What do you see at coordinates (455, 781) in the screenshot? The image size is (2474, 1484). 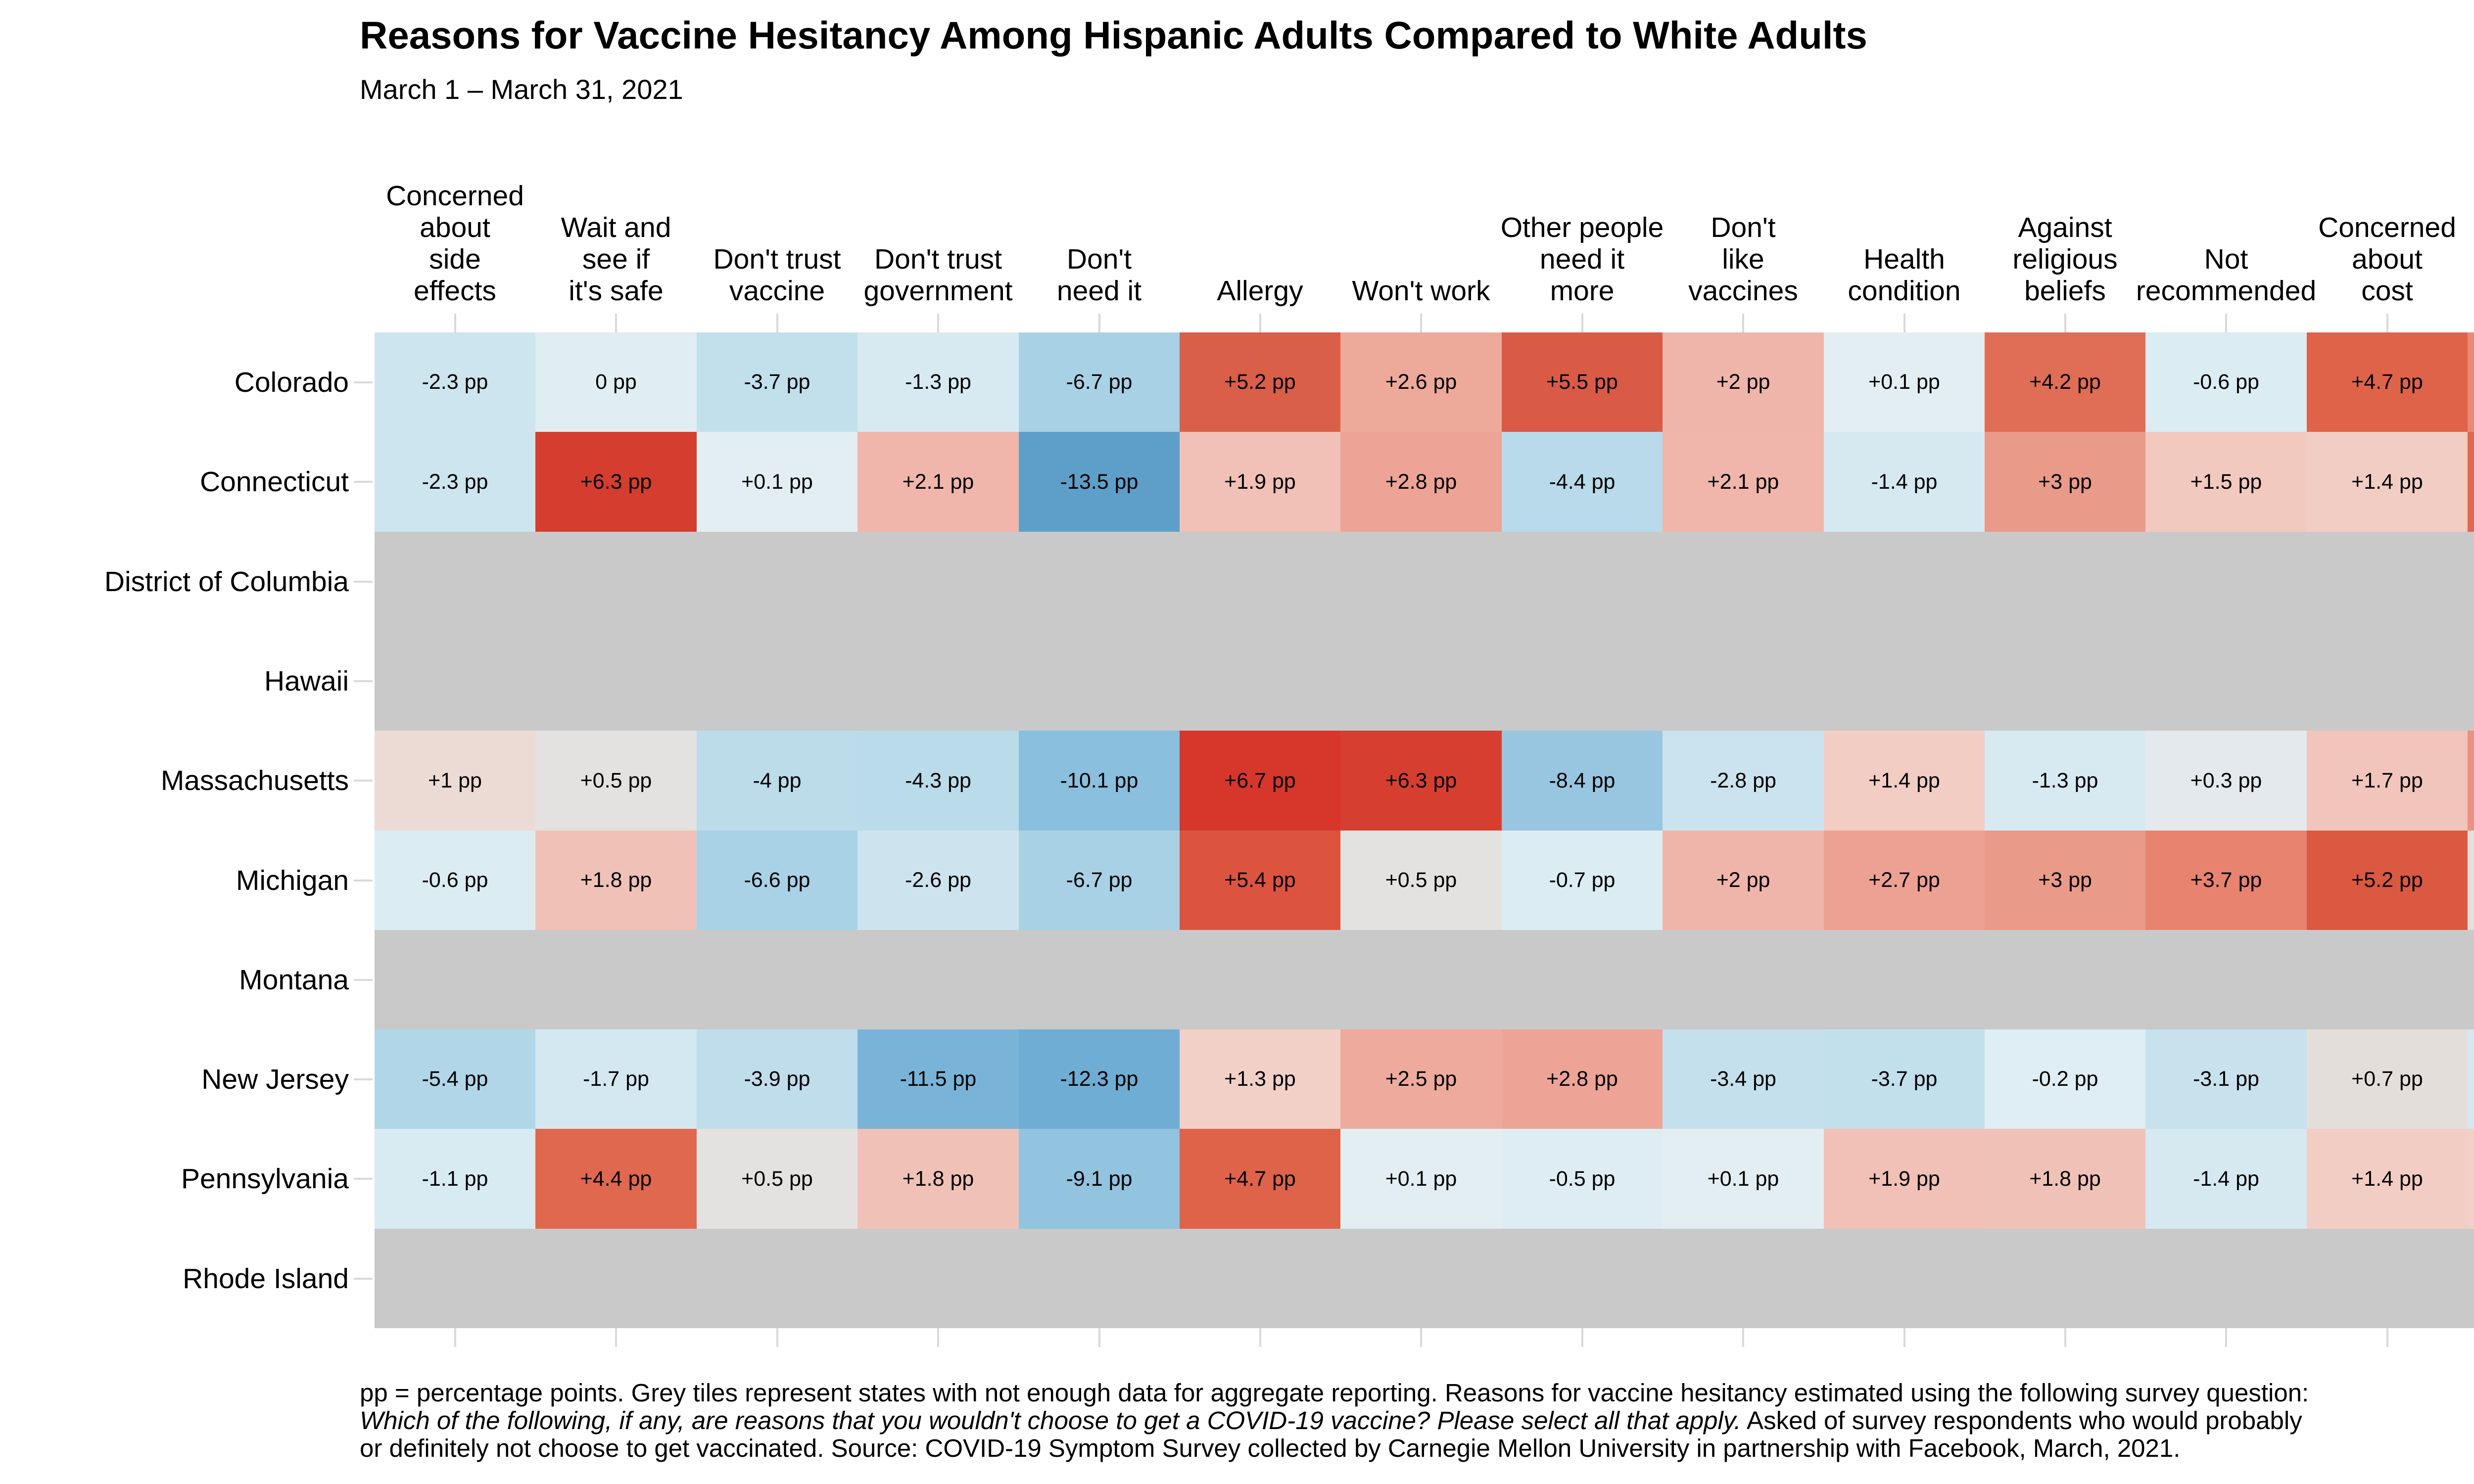 I see `heatmap-cell: +1 pp` at bounding box center [455, 781].